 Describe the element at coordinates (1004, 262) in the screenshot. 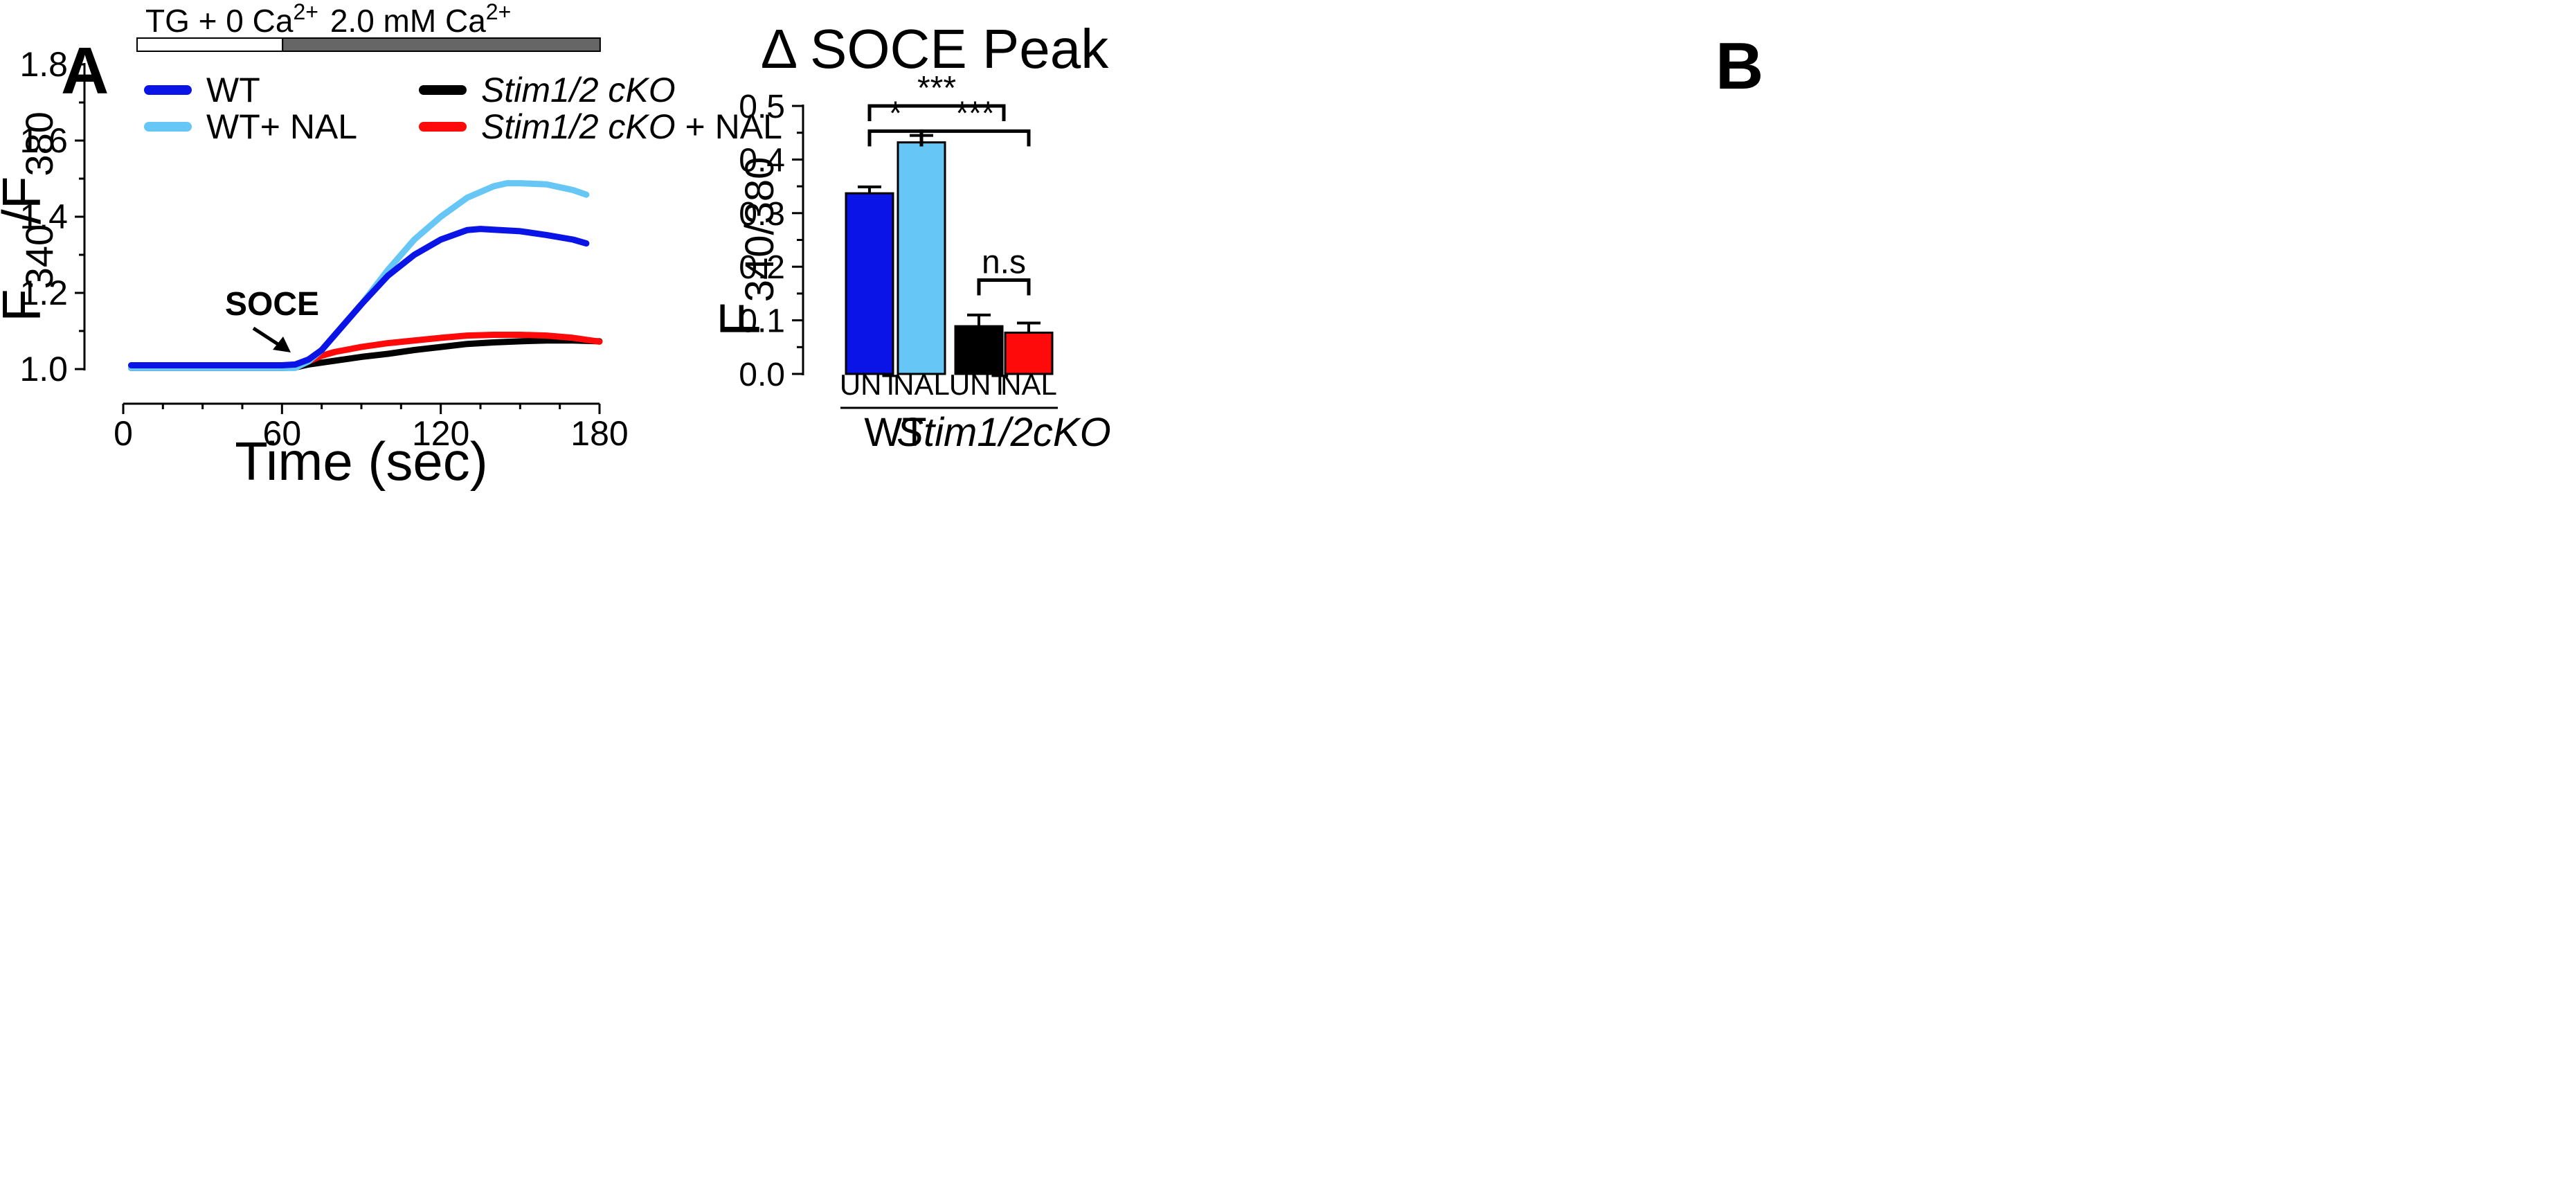

I see `significance-label: n.s` at that location.